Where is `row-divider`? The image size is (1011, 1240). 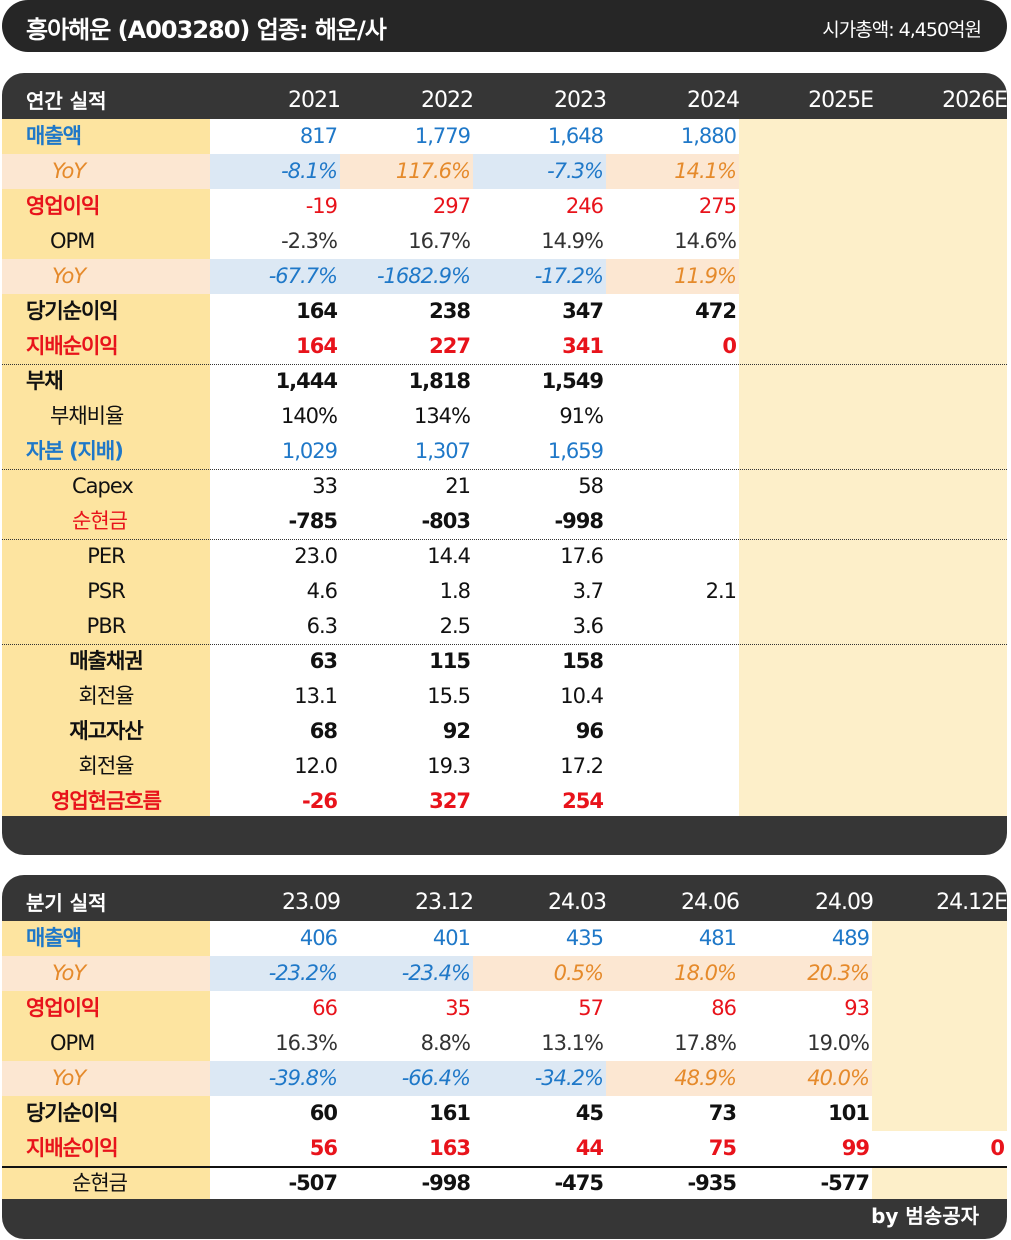
row-divider is located at coordinates (504, 539).